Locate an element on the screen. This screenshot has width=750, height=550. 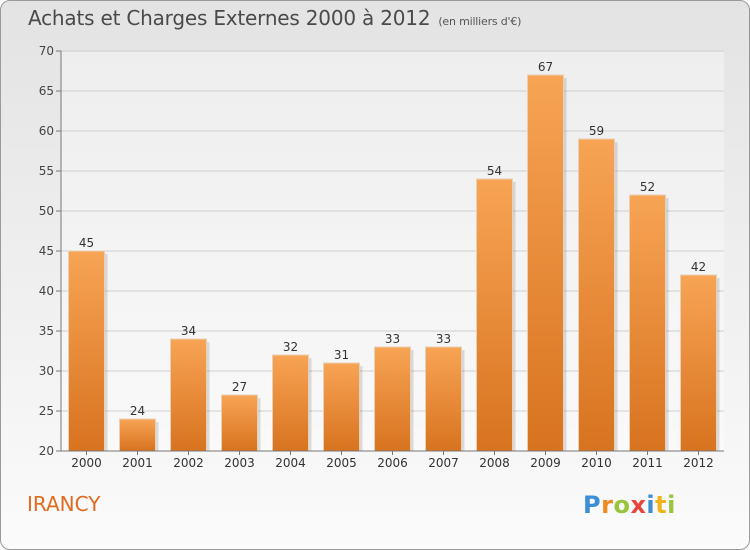
proxiti-logo: Proxiti is located at coordinates (629, 505).